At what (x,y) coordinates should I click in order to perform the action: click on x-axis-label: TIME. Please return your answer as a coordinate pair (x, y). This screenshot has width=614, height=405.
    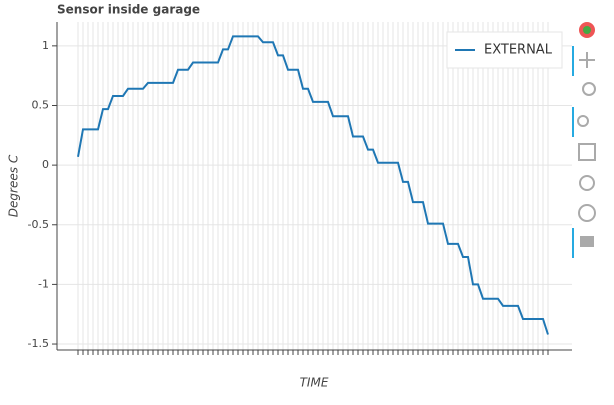
    Looking at the image, I should click on (314, 383).